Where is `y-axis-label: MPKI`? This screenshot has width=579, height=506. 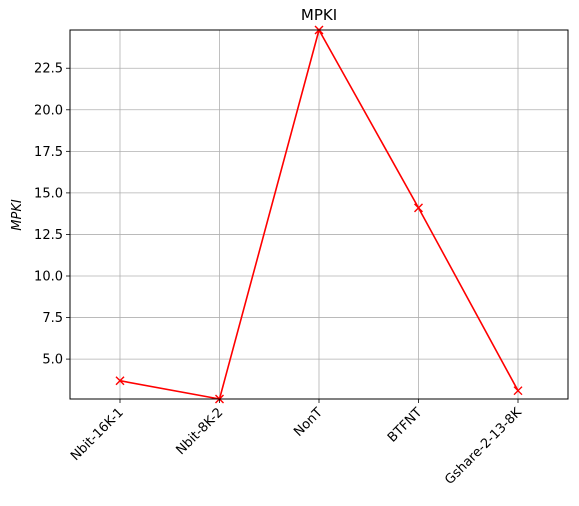 y-axis-label: MPKI is located at coordinates (17, 215).